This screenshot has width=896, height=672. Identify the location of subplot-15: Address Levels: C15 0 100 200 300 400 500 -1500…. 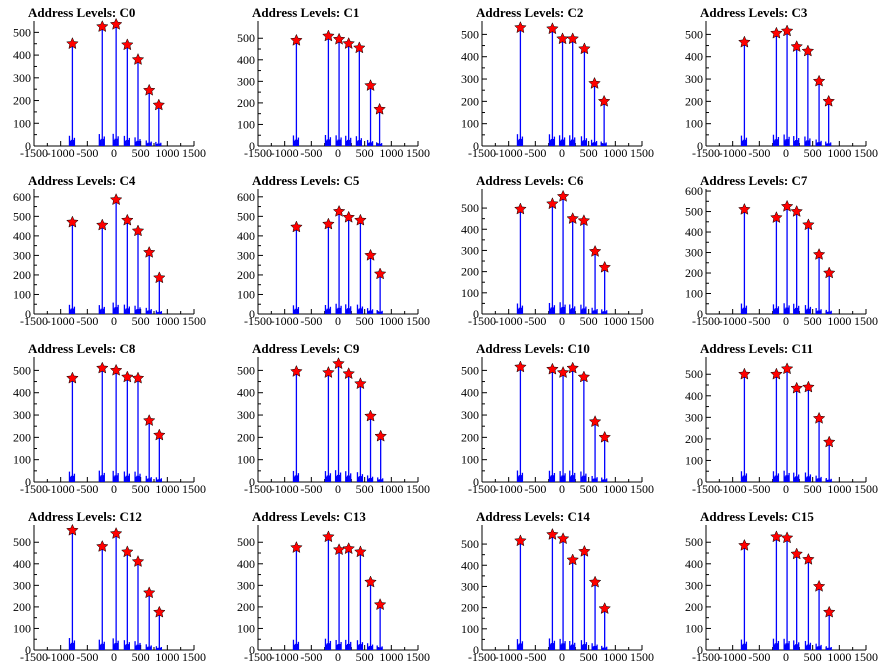
(781, 586).